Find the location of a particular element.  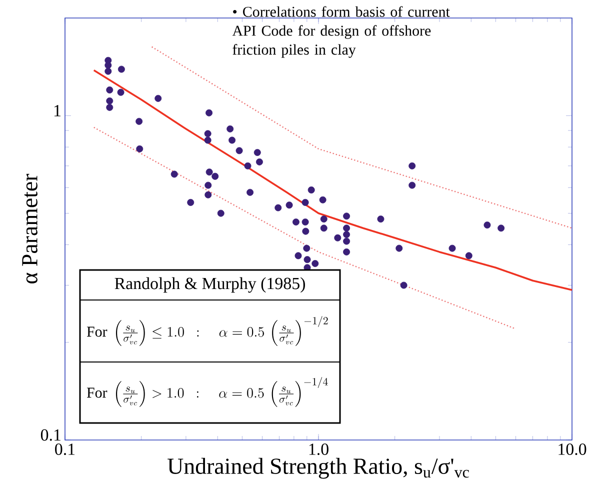

x-tick-label: 0.1 is located at coordinates (65, 450).